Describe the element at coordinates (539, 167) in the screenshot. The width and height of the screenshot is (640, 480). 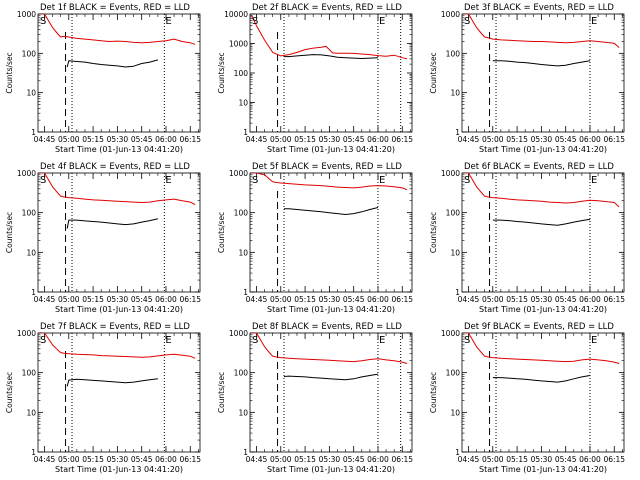
I see `chart-title: Det 6f BLACK = Events, RED = LLD` at that location.